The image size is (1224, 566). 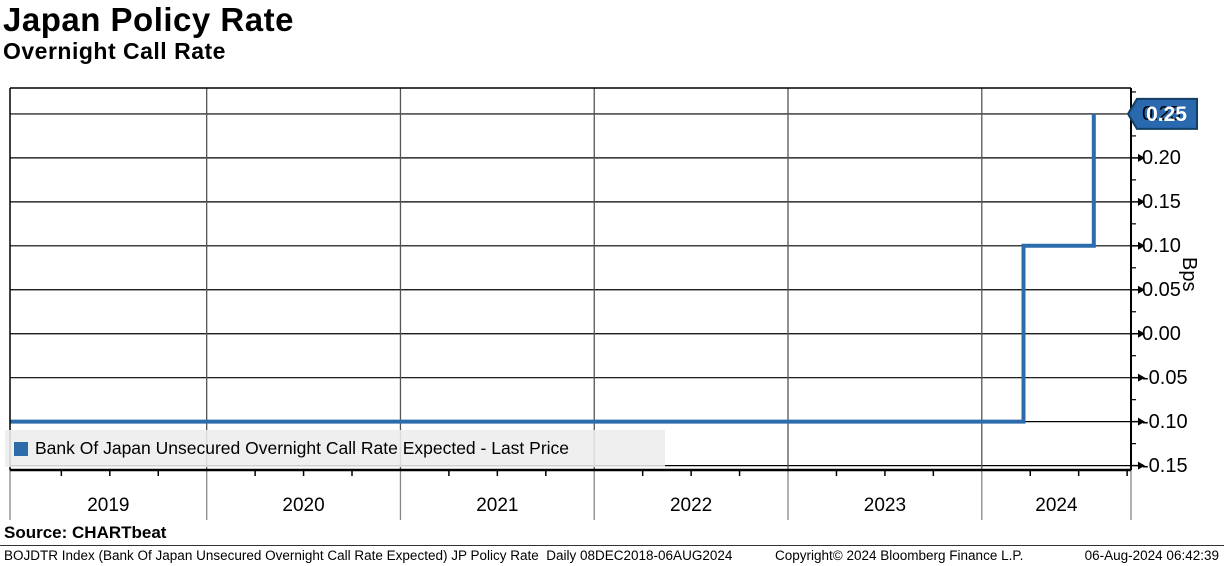 I want to click on x-axis-year-label: 2022, so click(x=691, y=505).